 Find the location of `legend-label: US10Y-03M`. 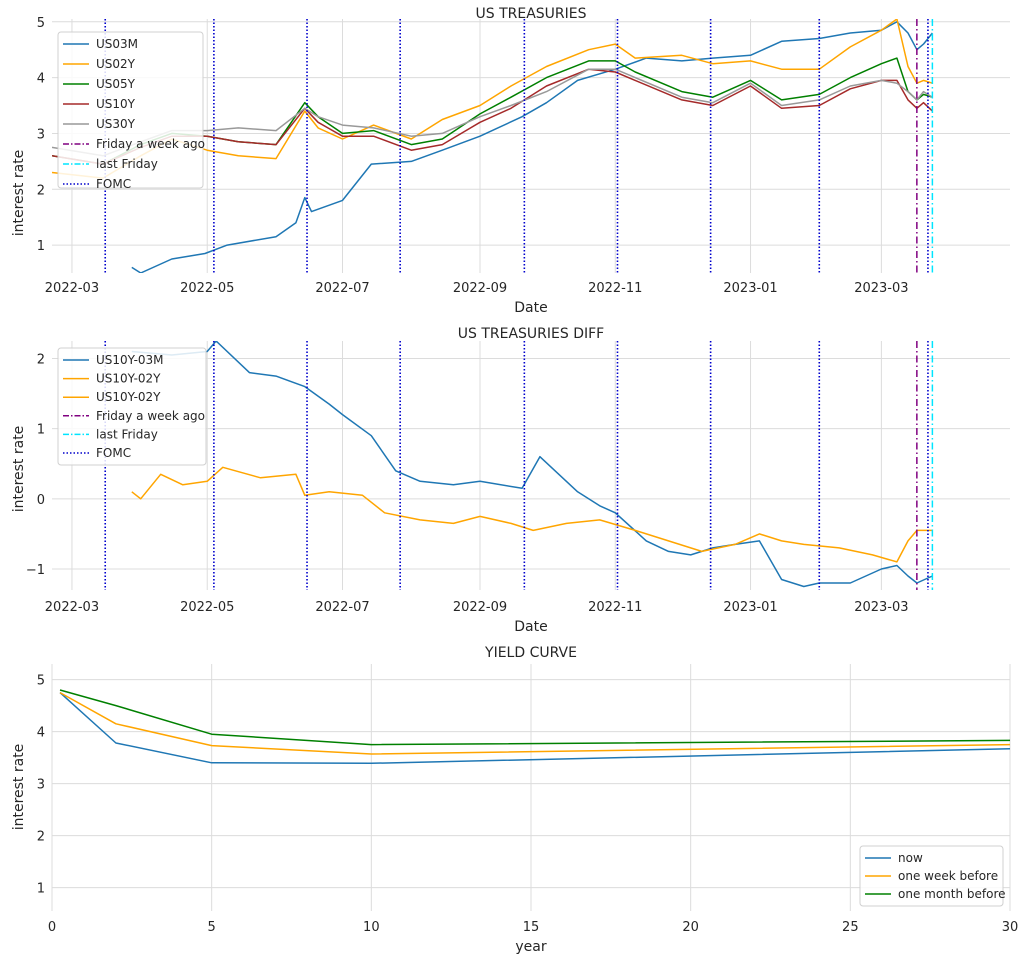

legend-label: US10Y-03M is located at coordinates (130, 360).